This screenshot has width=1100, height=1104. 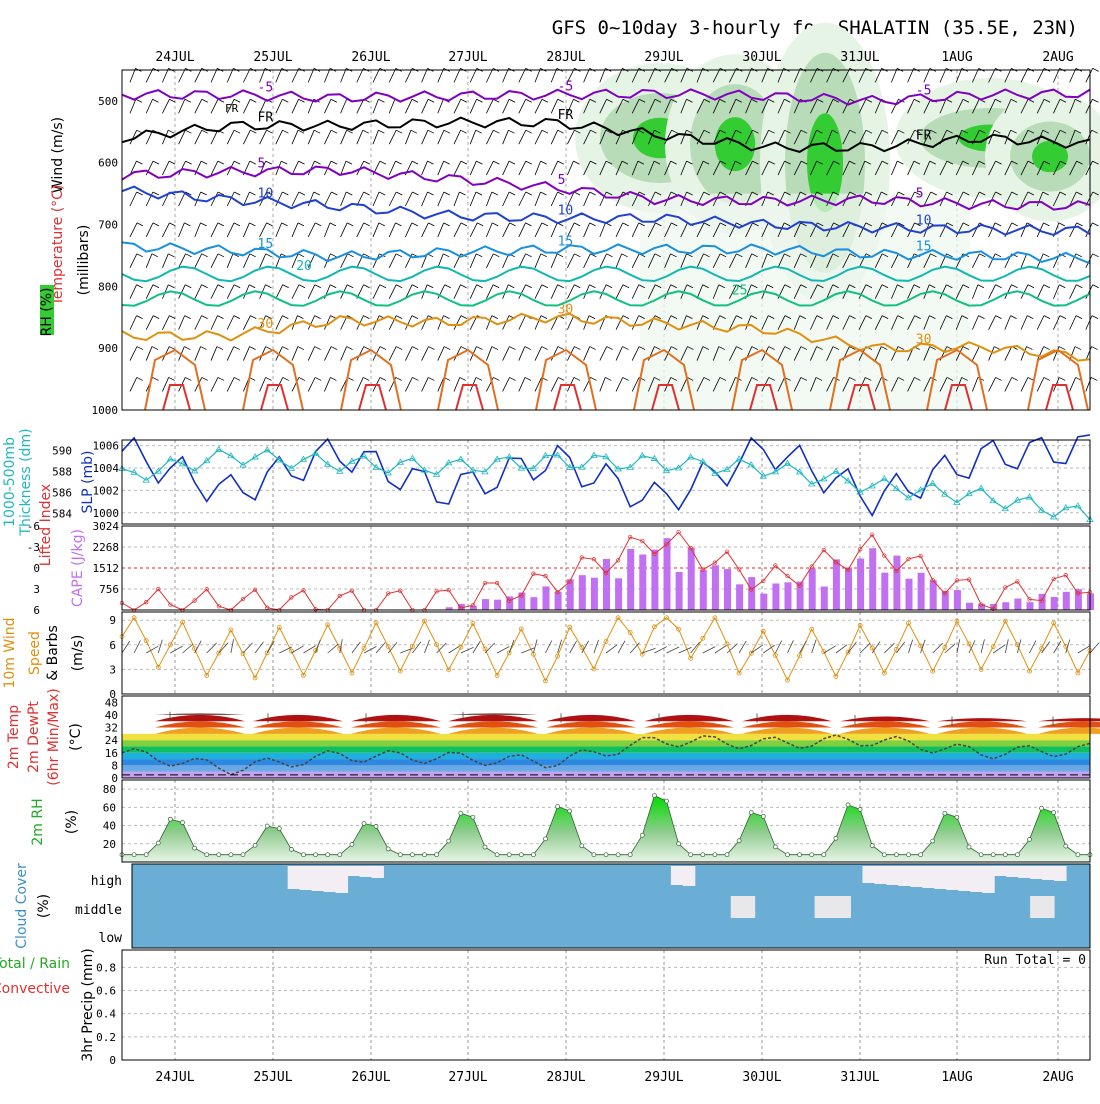 What do you see at coordinates (691, 578) in the screenshot?
I see `cape-bar` at bounding box center [691, 578].